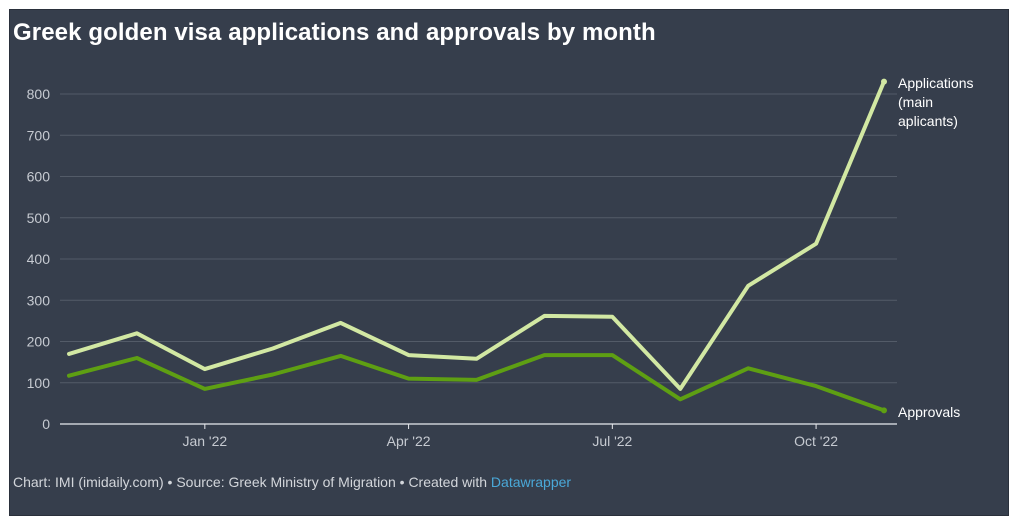 This screenshot has width=1024, height=527. I want to click on y-tick-label: 200, so click(39, 342).